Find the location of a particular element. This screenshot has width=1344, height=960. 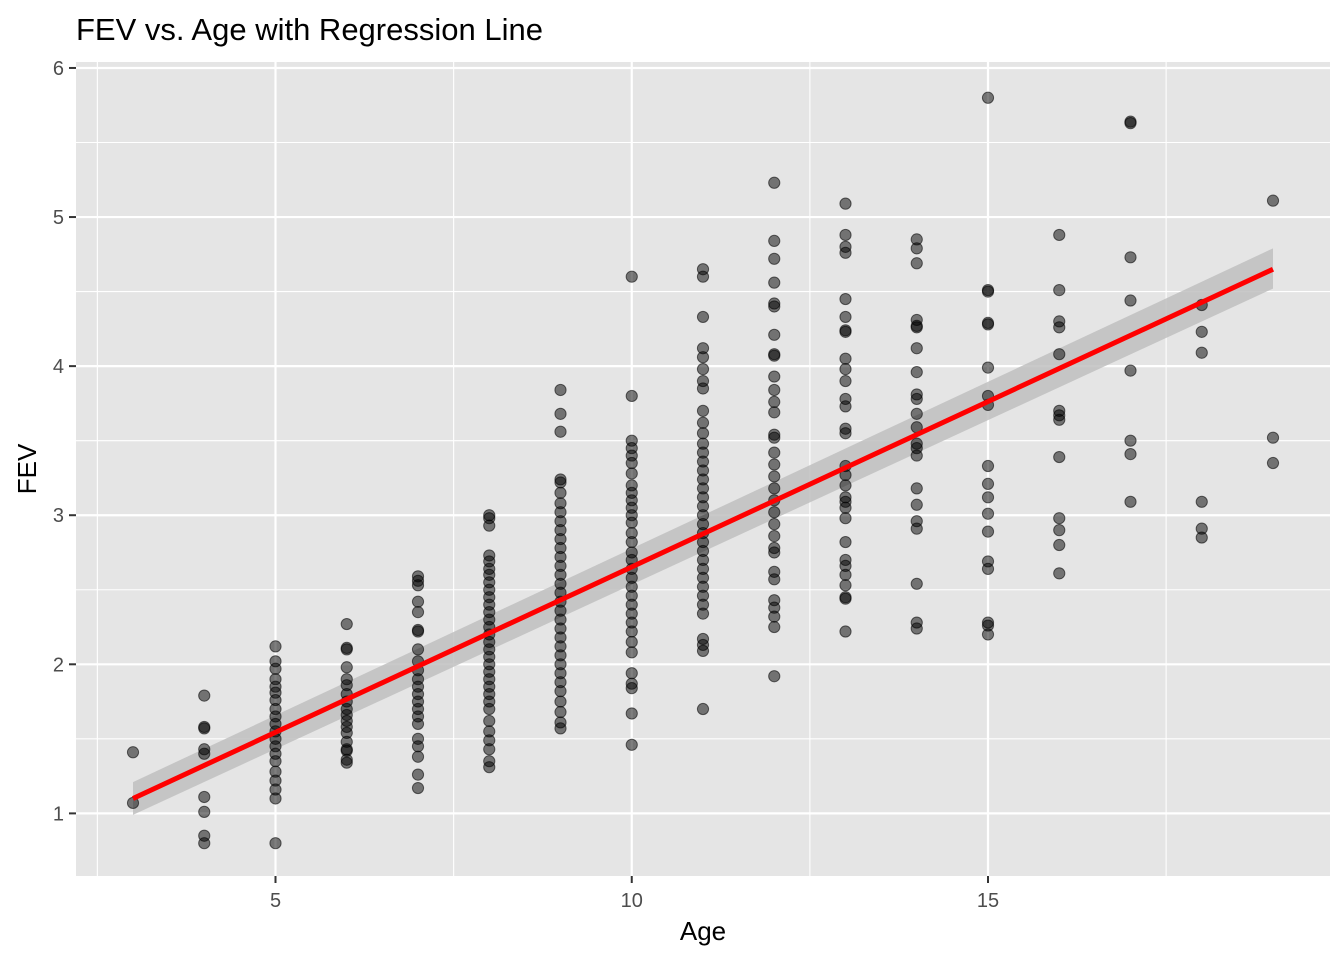

x-tick-label: 5 is located at coordinates (275, 901).